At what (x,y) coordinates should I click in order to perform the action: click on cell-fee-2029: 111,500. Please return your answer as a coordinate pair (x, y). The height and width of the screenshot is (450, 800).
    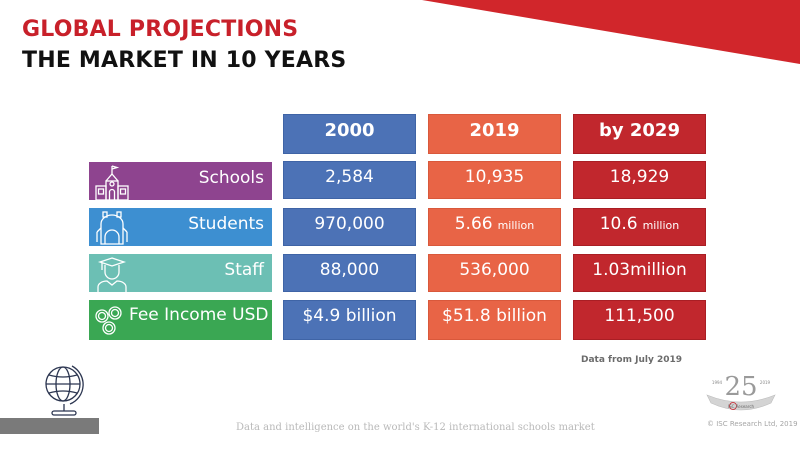
    Looking at the image, I should click on (639, 320).